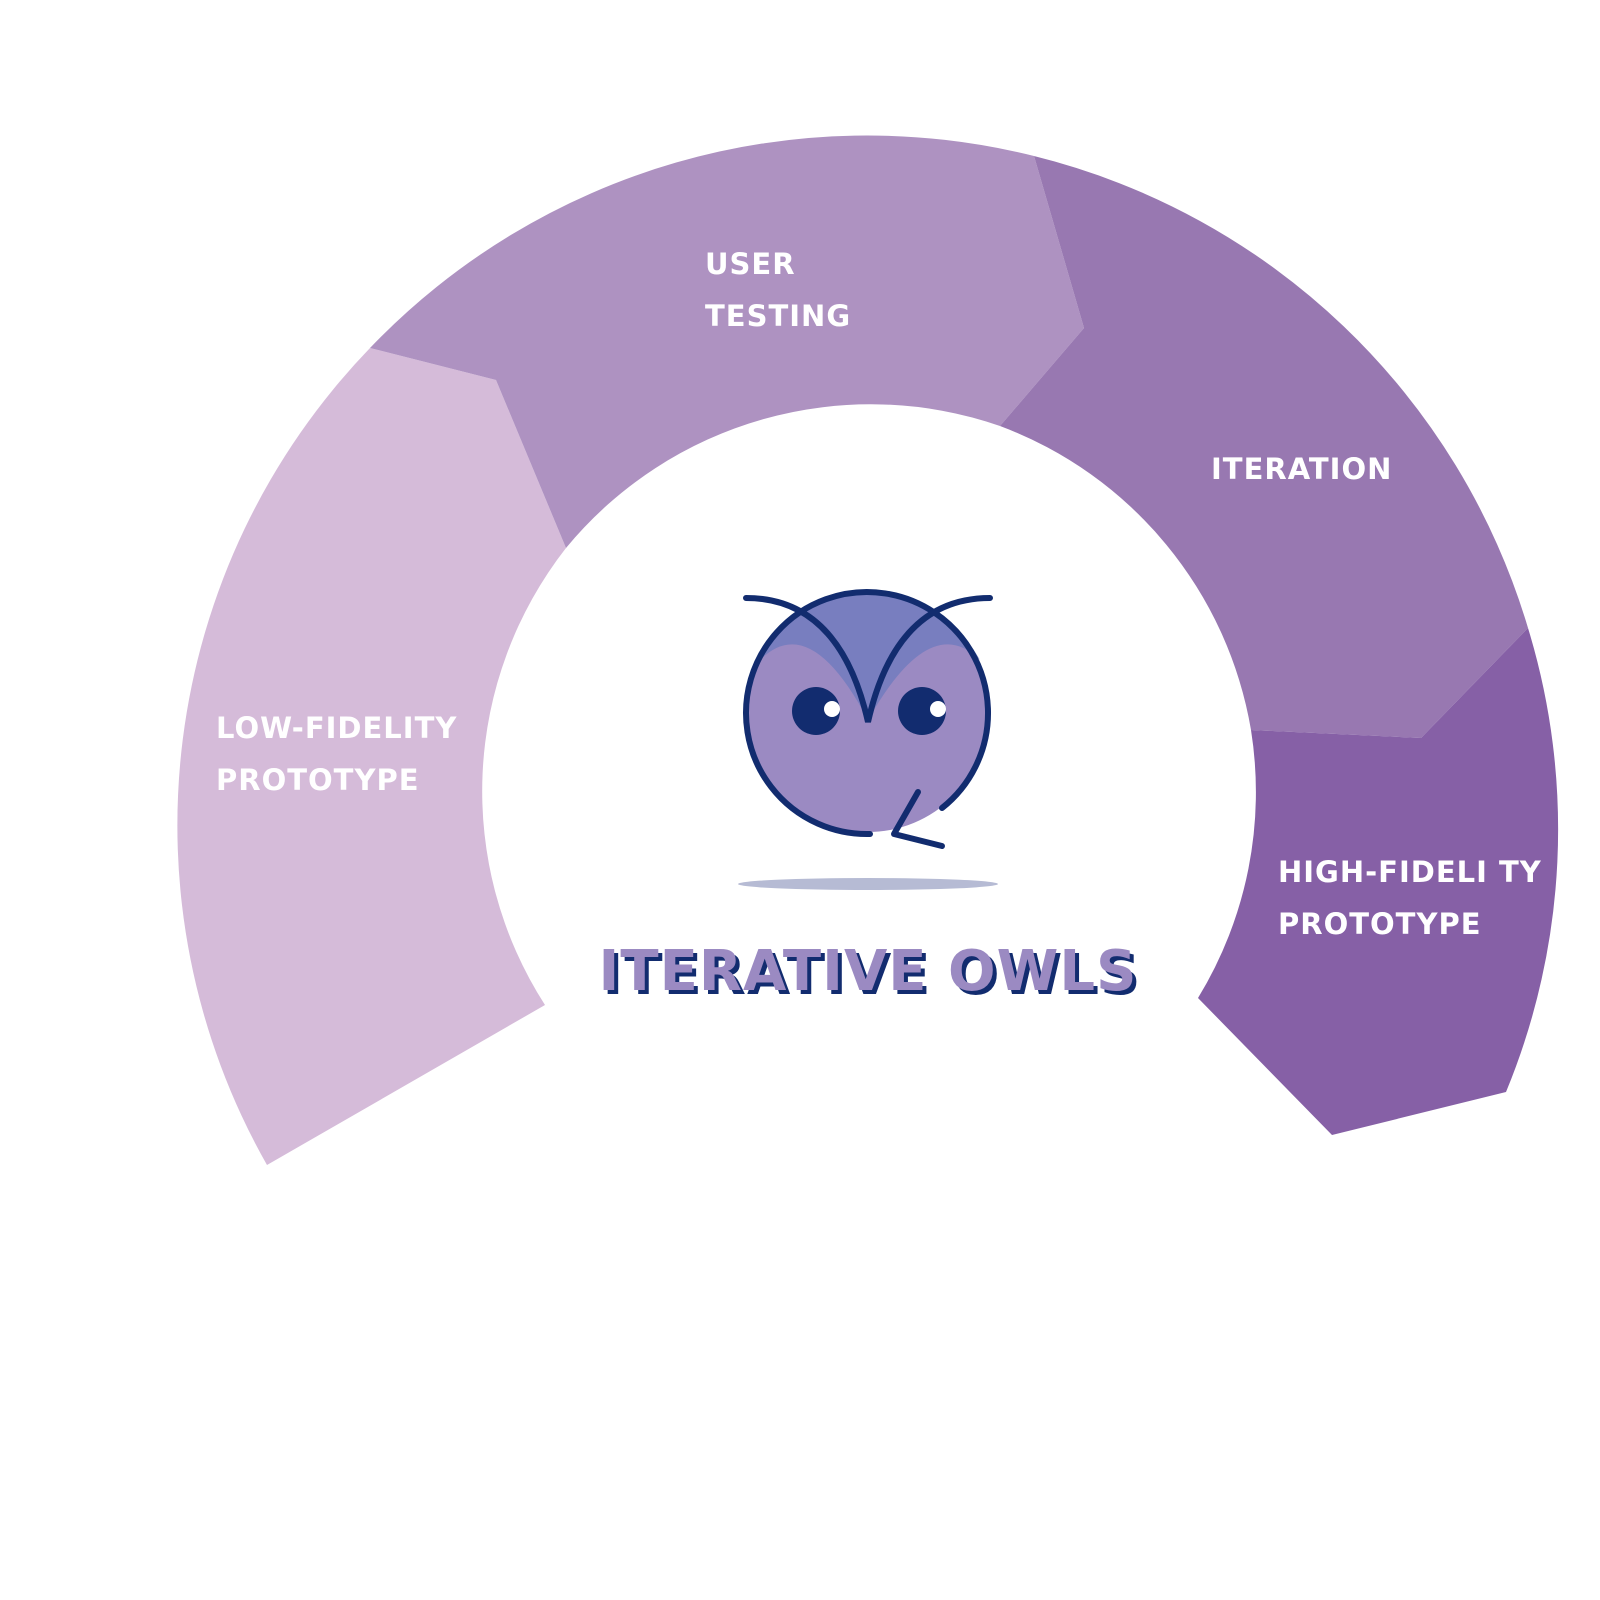  Describe the element at coordinates (750, 264) in the screenshot. I see `segment-label-line-1: USER` at that location.